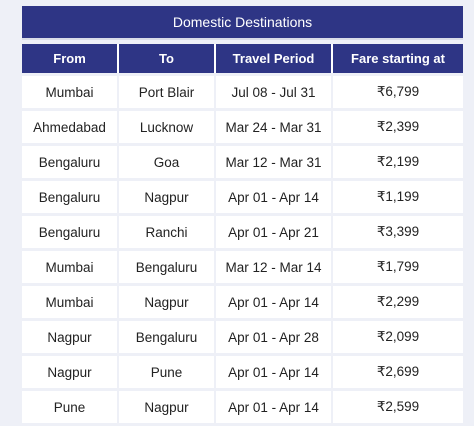  I want to click on cell-to: Pune, so click(167, 372).